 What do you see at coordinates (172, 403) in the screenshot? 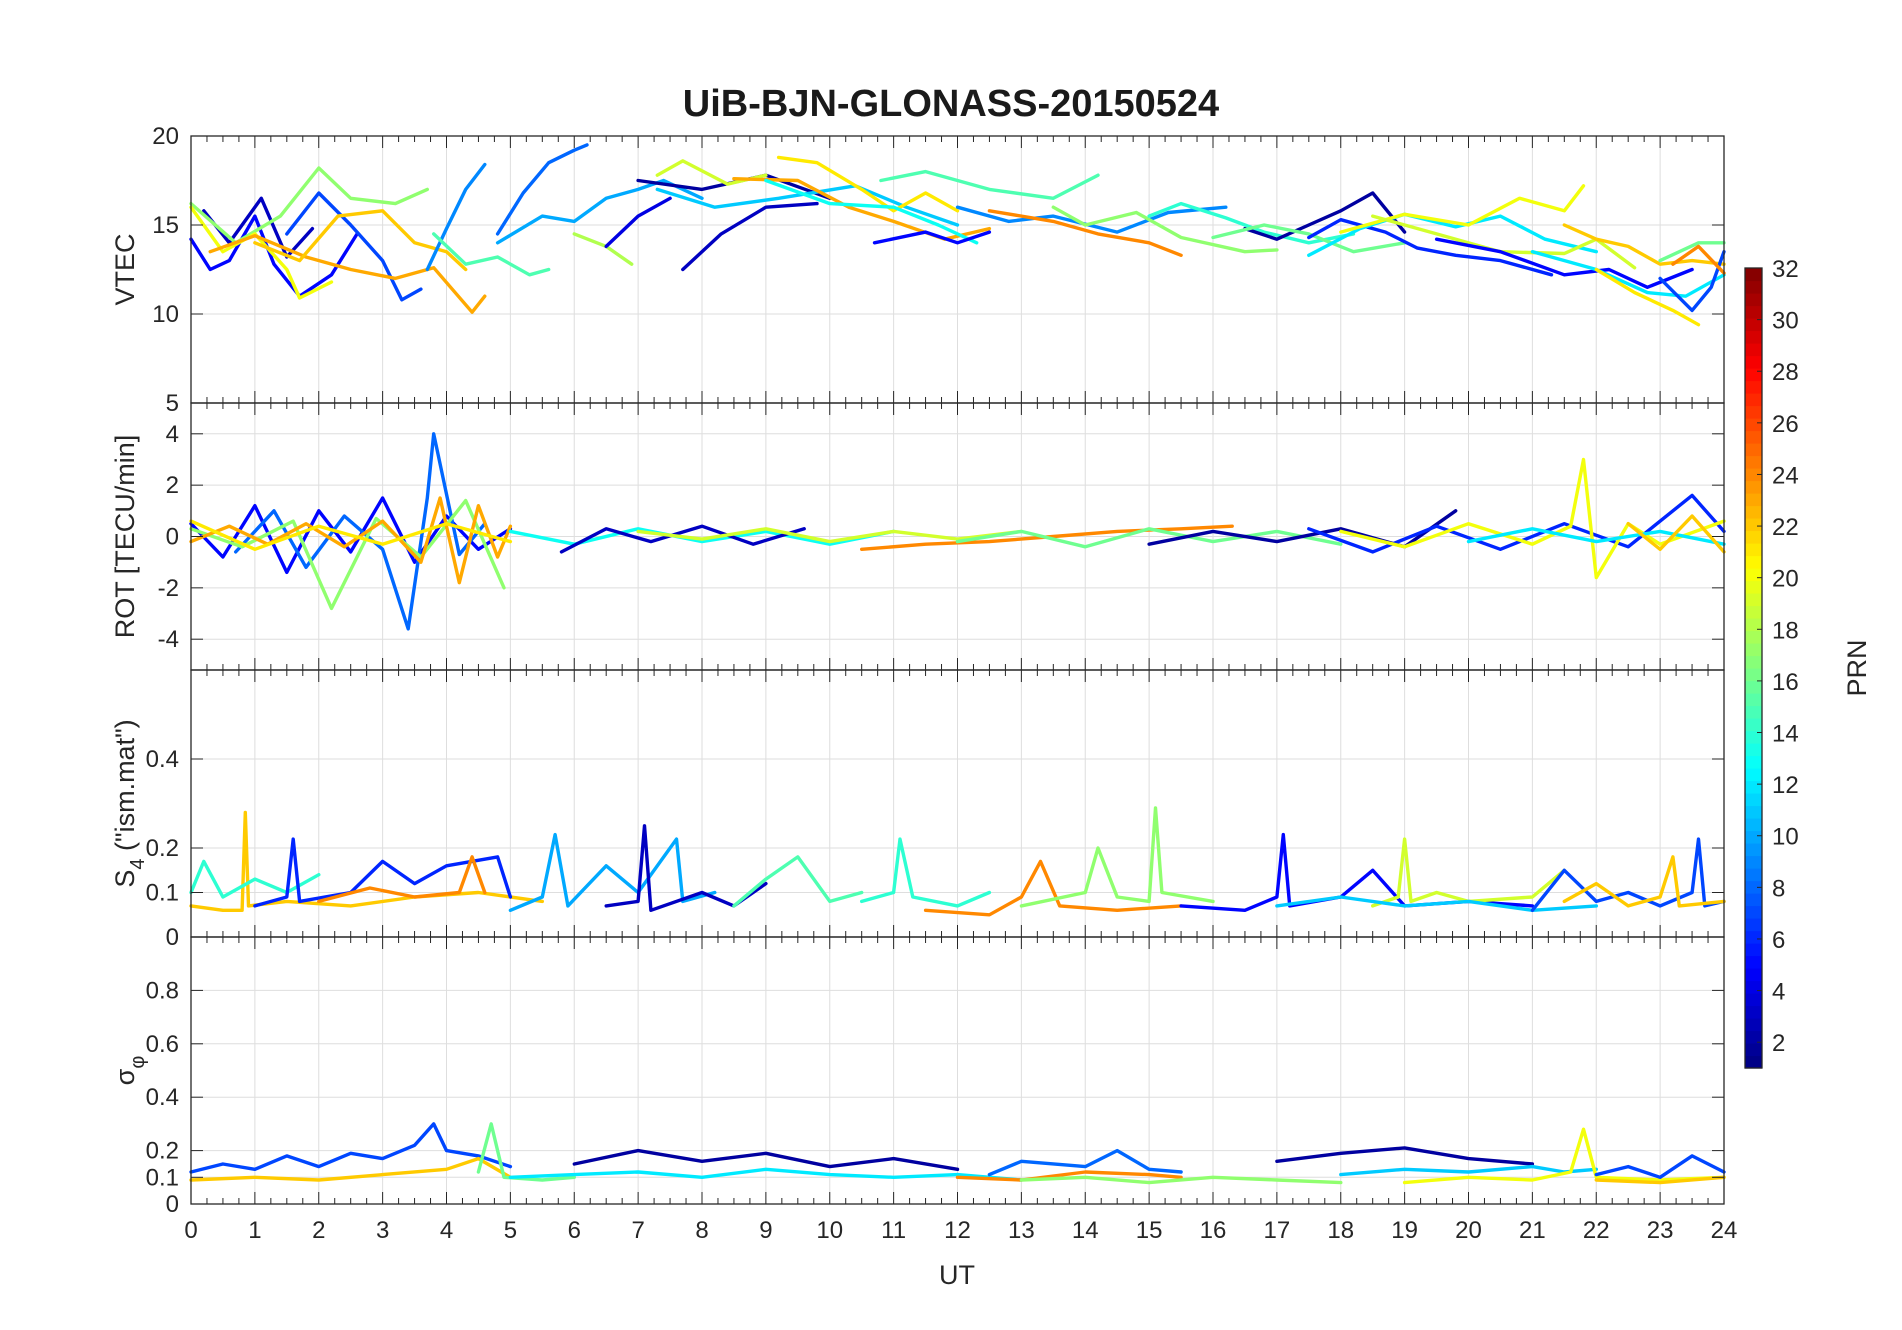
I see `y-tick-label: 5` at bounding box center [172, 403].